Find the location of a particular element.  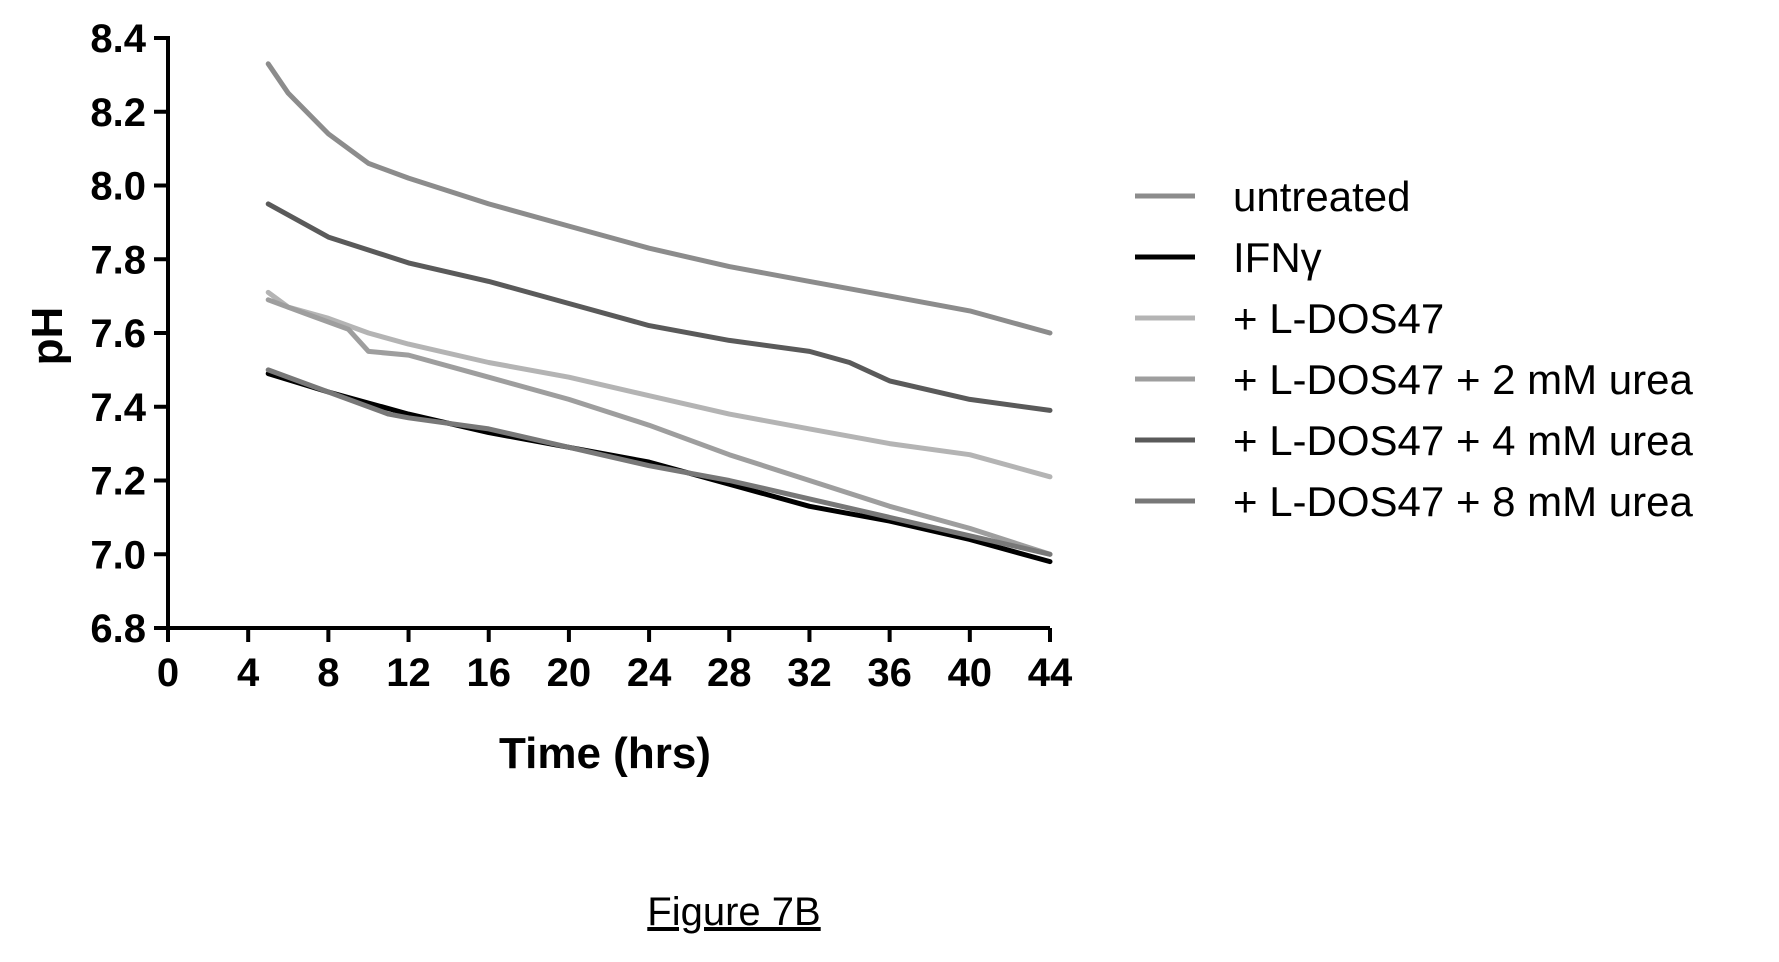

y-tick-label: 8.0 is located at coordinates (118, 187).